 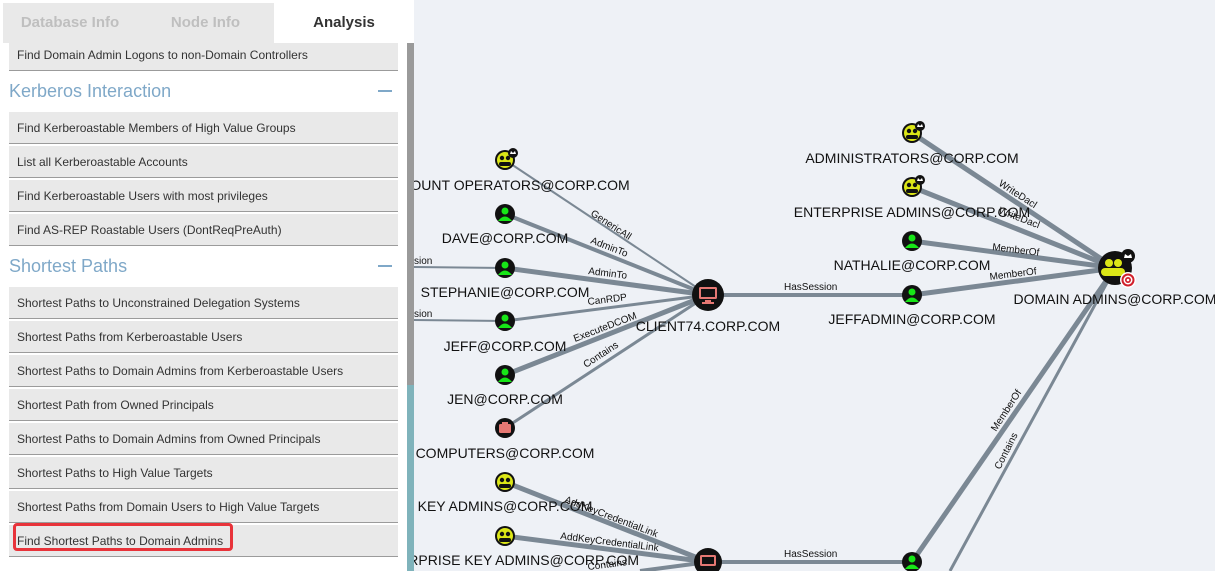 What do you see at coordinates (1117, 268) in the screenshot?
I see `node-domain-admins` at bounding box center [1117, 268].